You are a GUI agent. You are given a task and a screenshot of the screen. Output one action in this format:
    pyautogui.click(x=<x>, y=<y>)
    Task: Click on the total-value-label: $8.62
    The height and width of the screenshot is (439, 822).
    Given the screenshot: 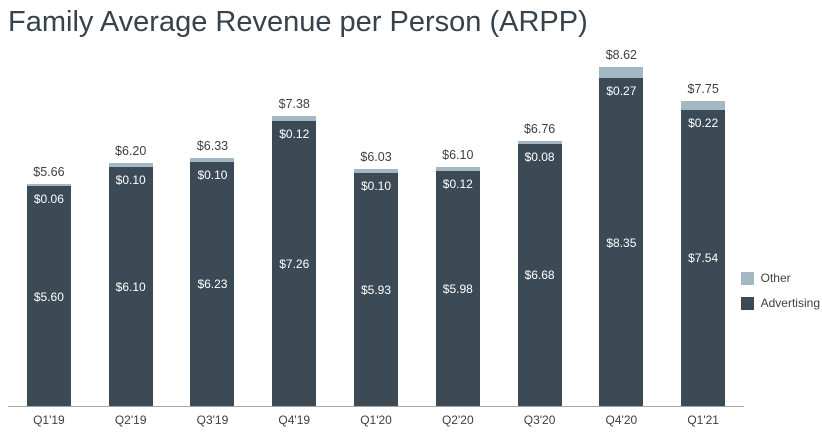 What is the action you would take?
    pyautogui.click(x=621, y=55)
    